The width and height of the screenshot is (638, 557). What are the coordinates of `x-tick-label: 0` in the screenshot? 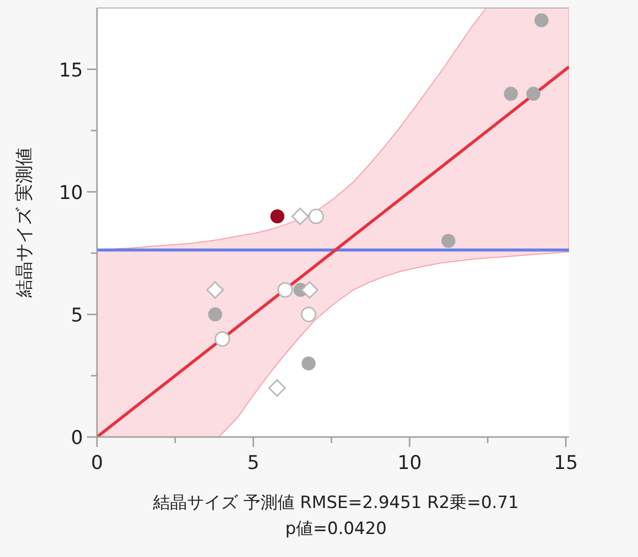 It's located at (97, 463).